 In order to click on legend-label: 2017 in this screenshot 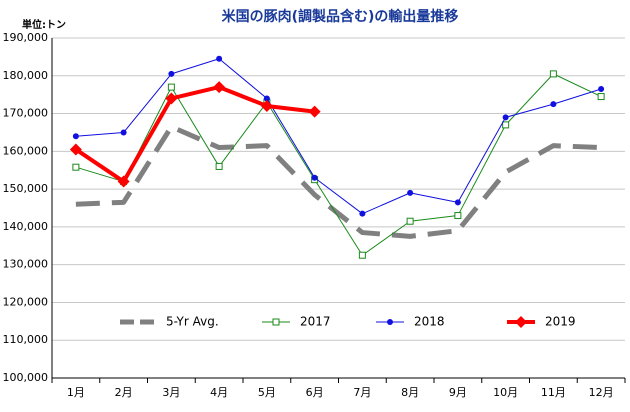, I will do `click(315, 322)`.